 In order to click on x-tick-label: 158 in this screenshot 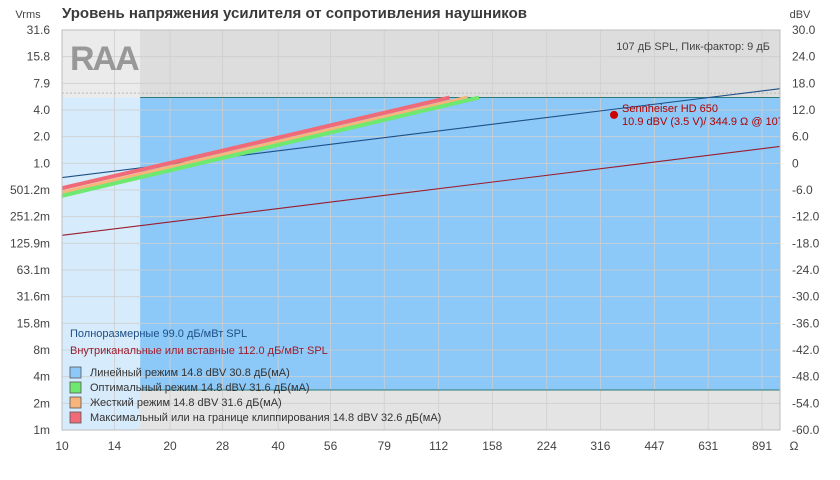, I will do `click(492, 446)`.